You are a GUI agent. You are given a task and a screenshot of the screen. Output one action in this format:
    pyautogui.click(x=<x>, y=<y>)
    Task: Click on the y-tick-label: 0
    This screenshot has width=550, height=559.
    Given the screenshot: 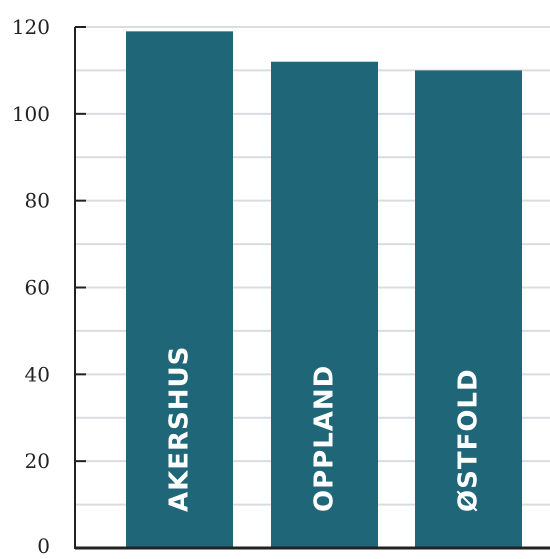 What is the action you would take?
    pyautogui.click(x=43, y=546)
    